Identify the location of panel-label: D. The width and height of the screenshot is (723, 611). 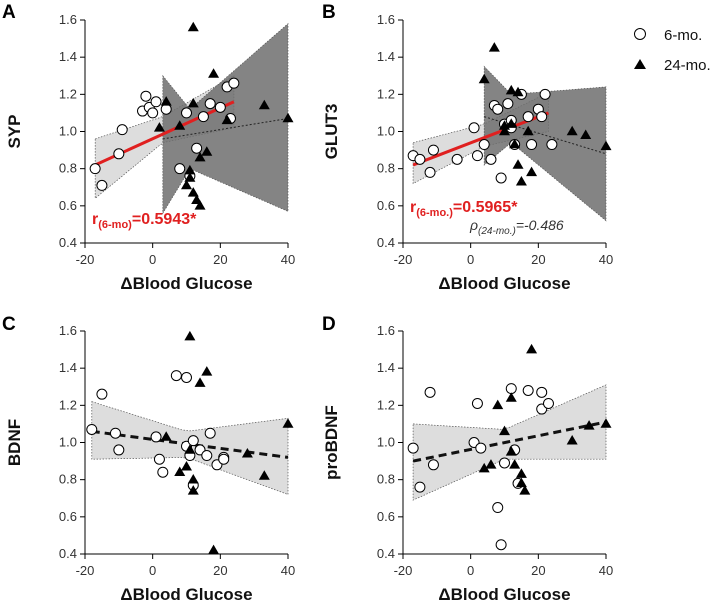
(329, 324).